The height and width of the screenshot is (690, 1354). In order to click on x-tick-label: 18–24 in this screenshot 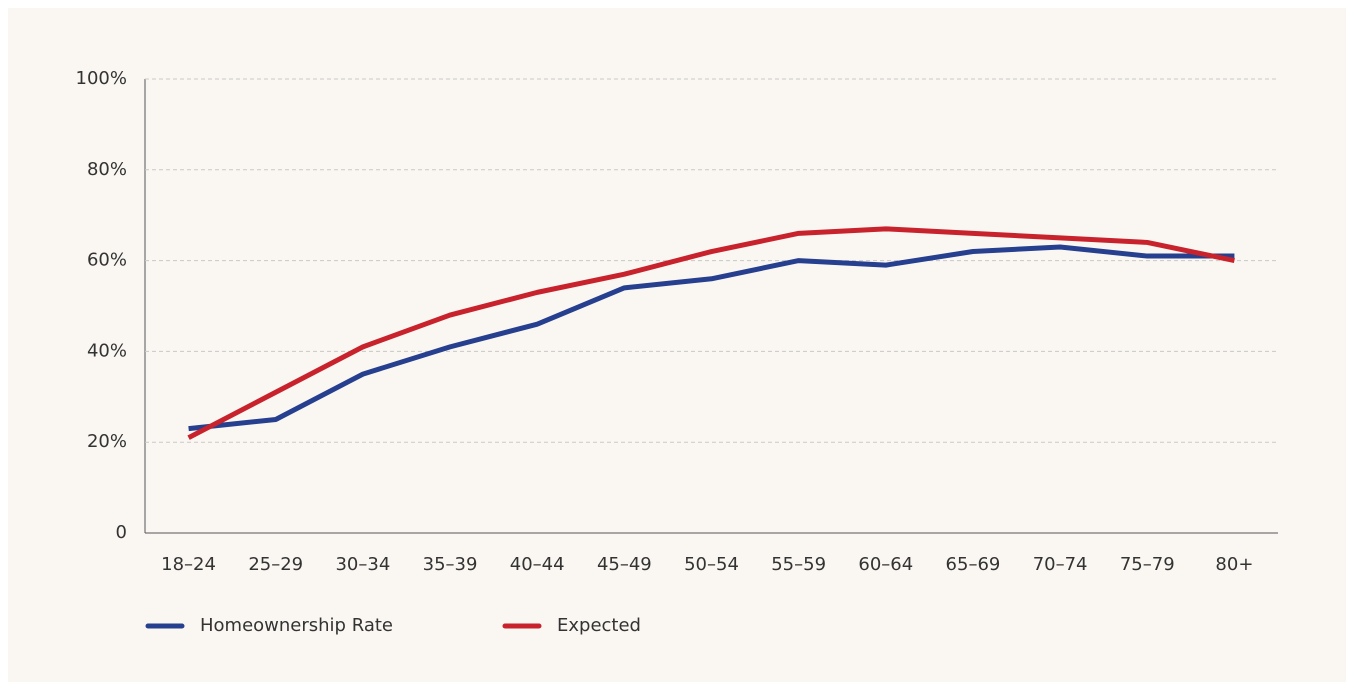, I will do `click(188, 564)`.